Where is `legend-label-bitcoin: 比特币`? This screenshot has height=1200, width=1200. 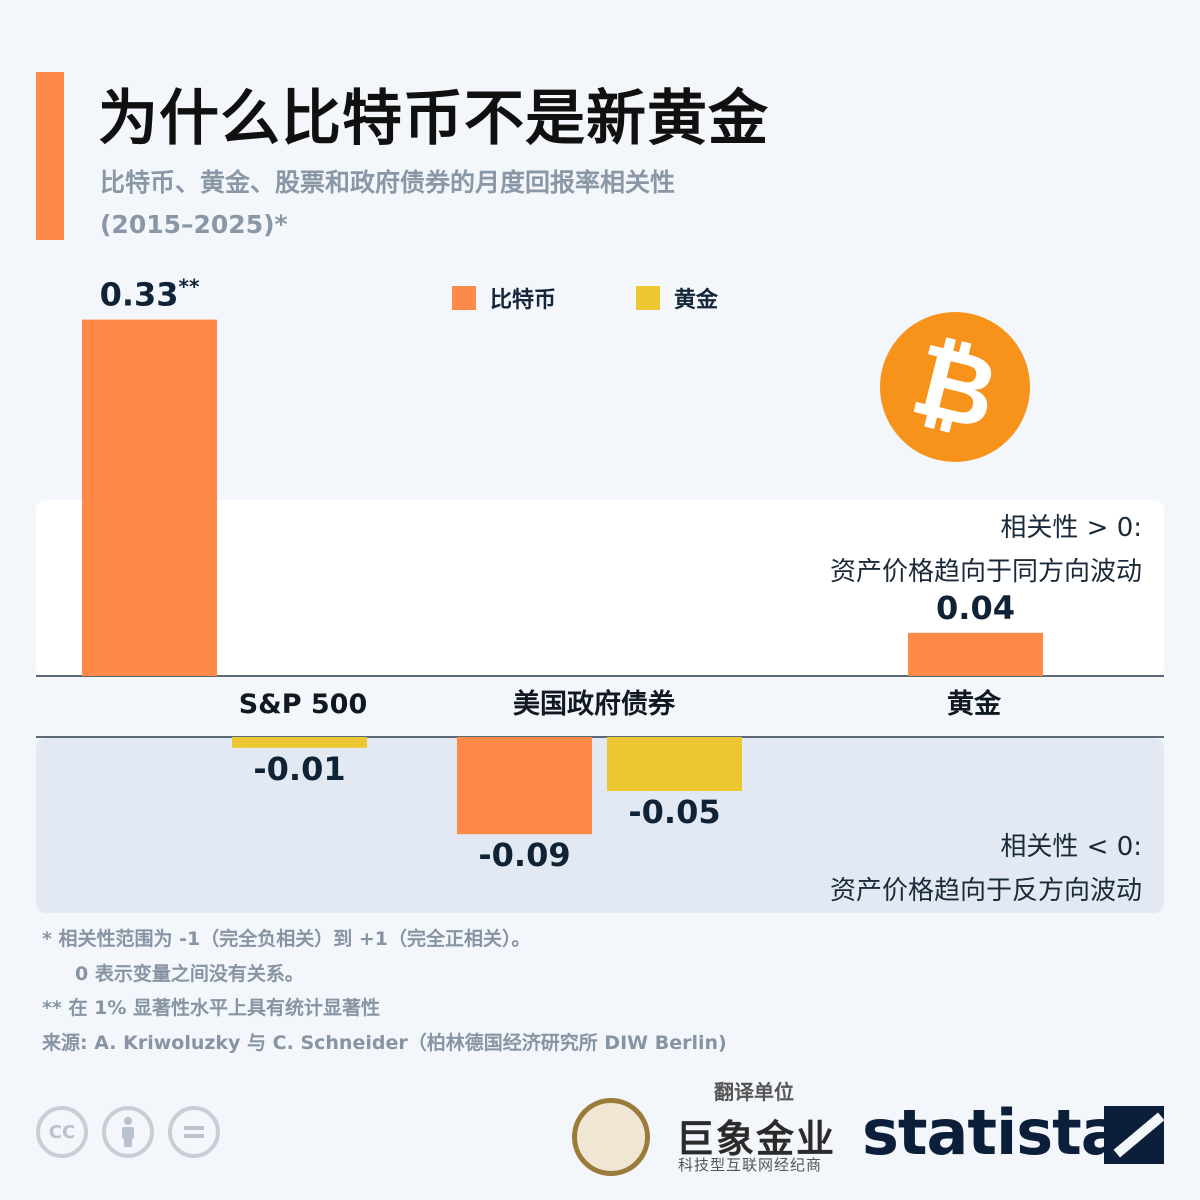
legend-label-bitcoin: 比特币 is located at coordinates (523, 300).